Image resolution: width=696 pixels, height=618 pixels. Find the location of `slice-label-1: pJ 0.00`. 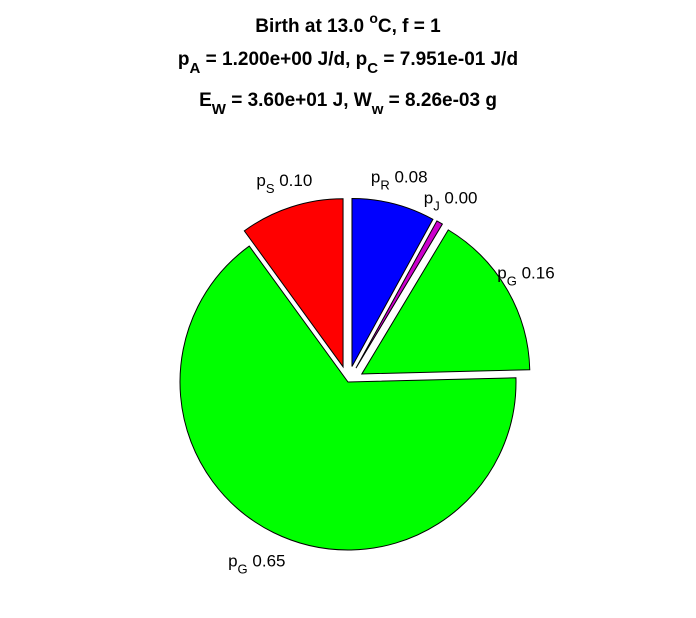

slice-label-1: pJ 0.00 is located at coordinates (451, 200).